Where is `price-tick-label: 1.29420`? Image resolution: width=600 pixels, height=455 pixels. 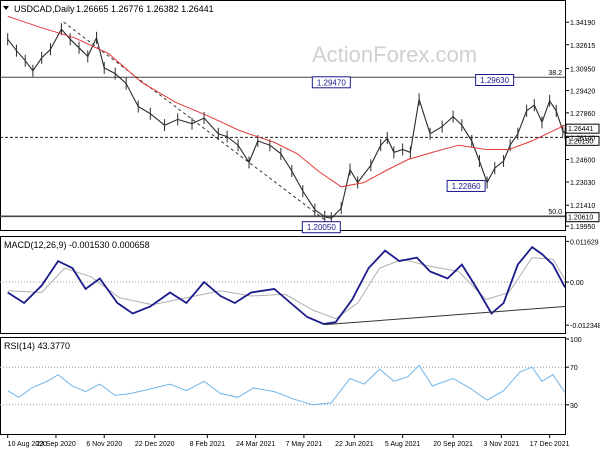
price-tick-label: 1.29420 is located at coordinates (582, 92).